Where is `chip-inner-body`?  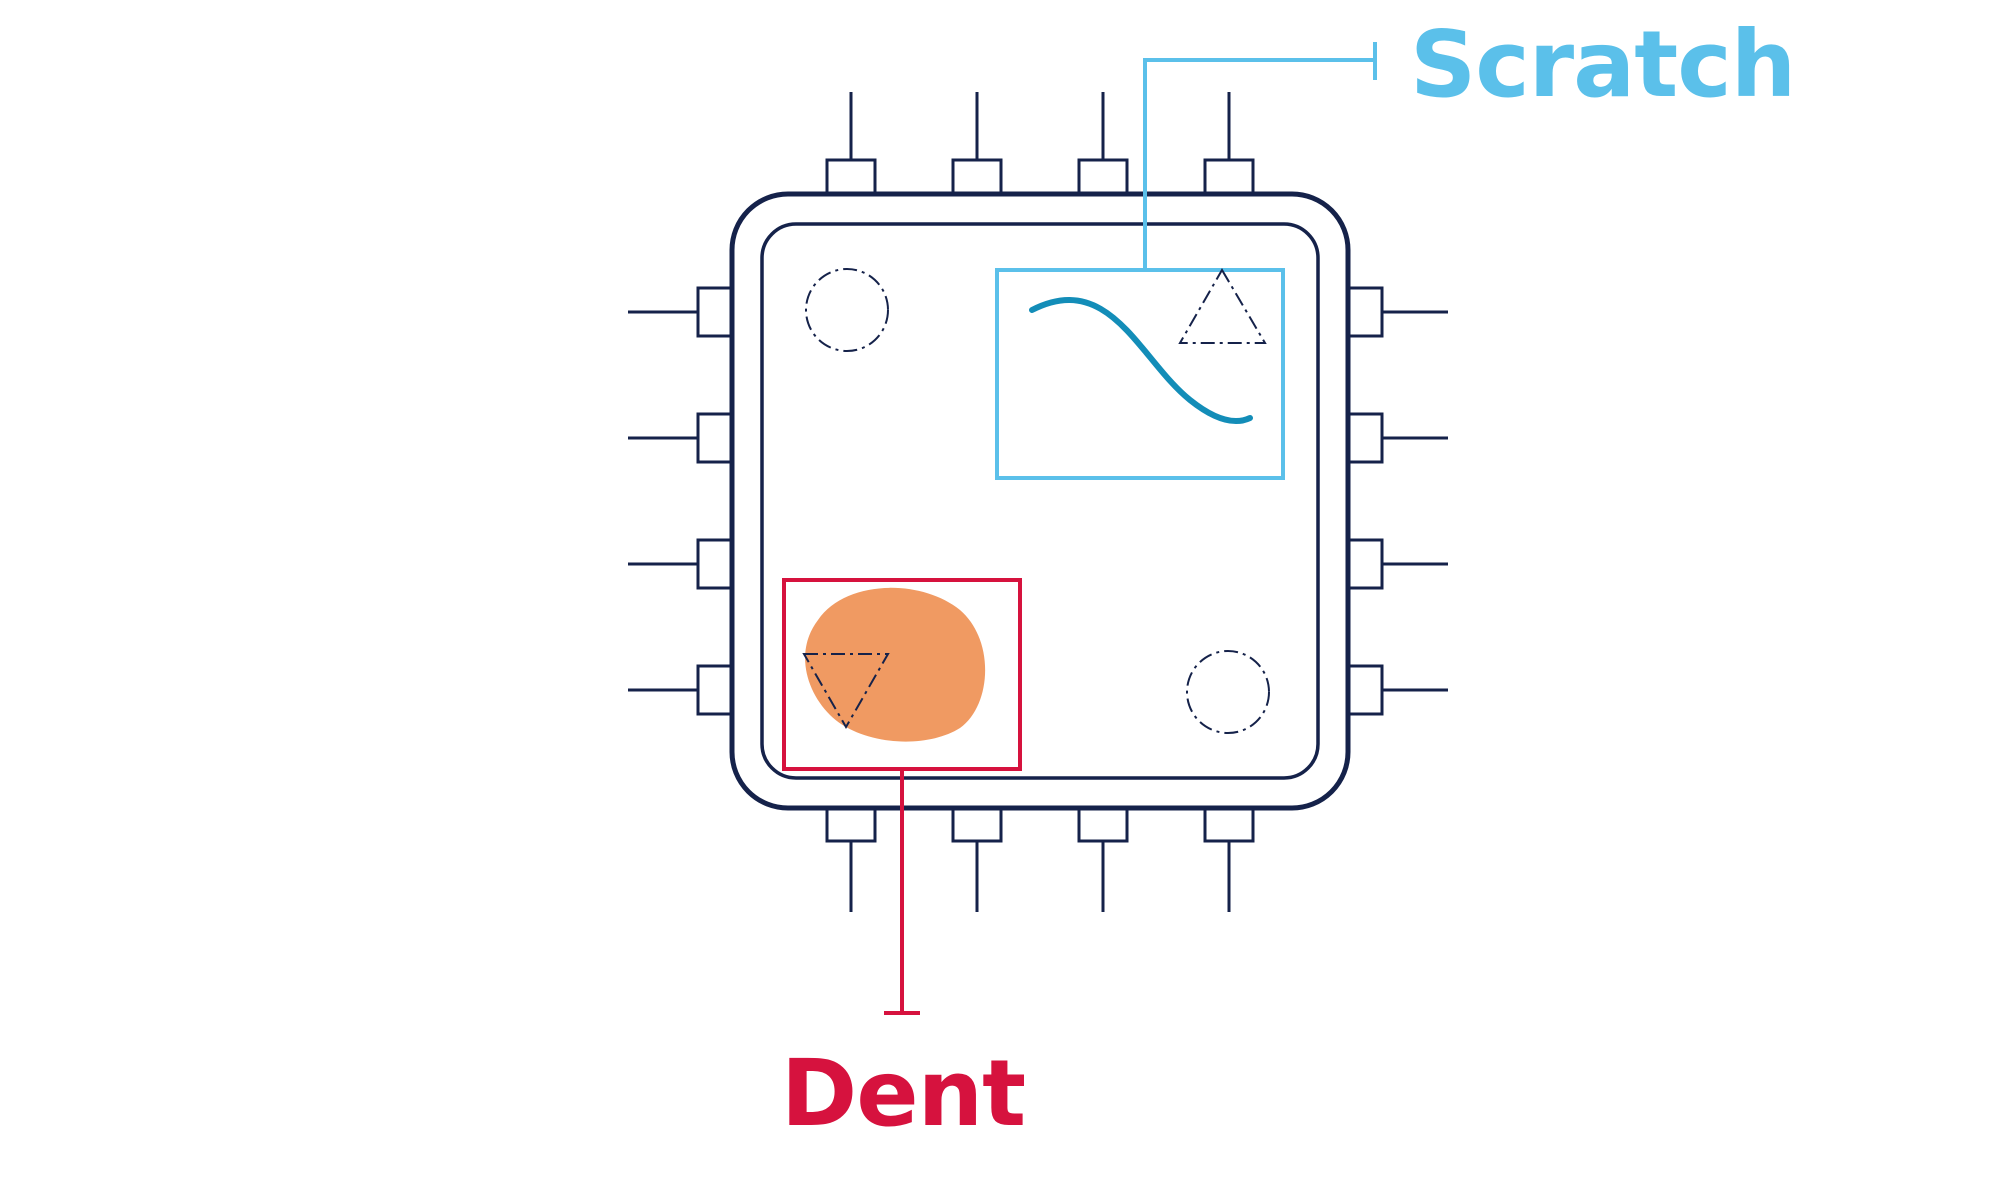
chip-inner-body is located at coordinates (1040, 501).